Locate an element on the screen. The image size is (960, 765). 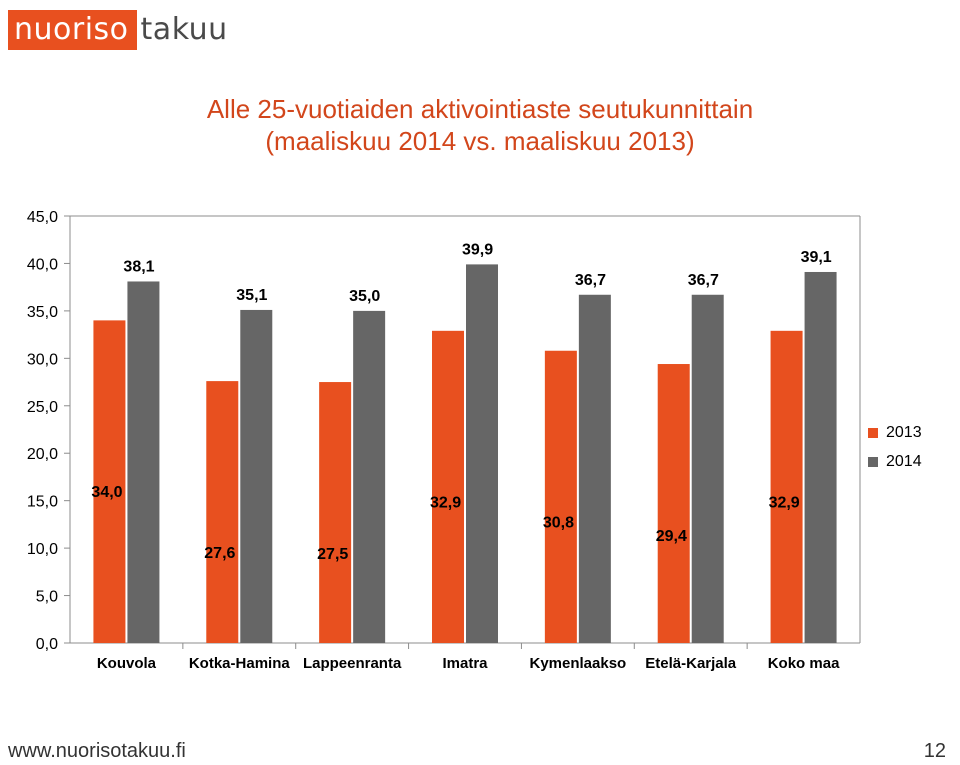
footer-url: www.nuorisotakuu.fi is located at coordinates (97, 751).